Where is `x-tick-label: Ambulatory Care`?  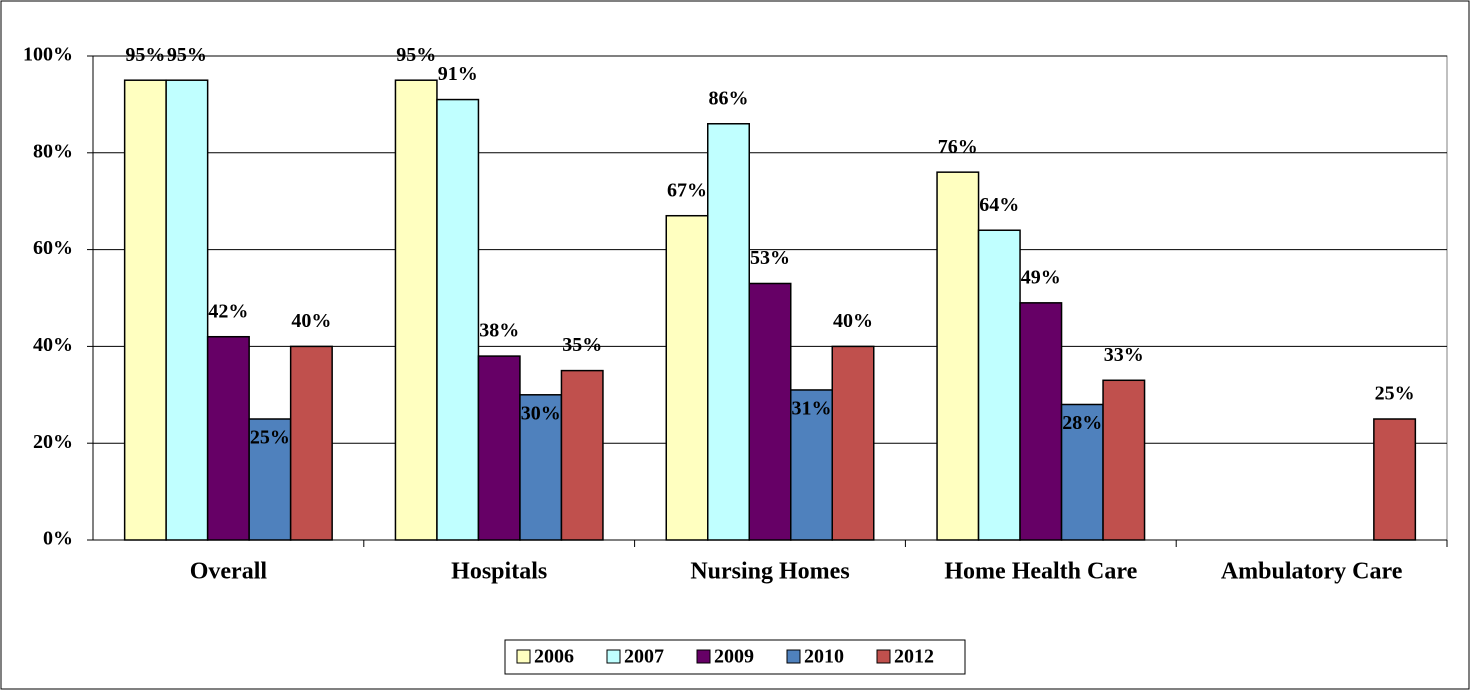 x-tick-label: Ambulatory Care is located at coordinates (1312, 572).